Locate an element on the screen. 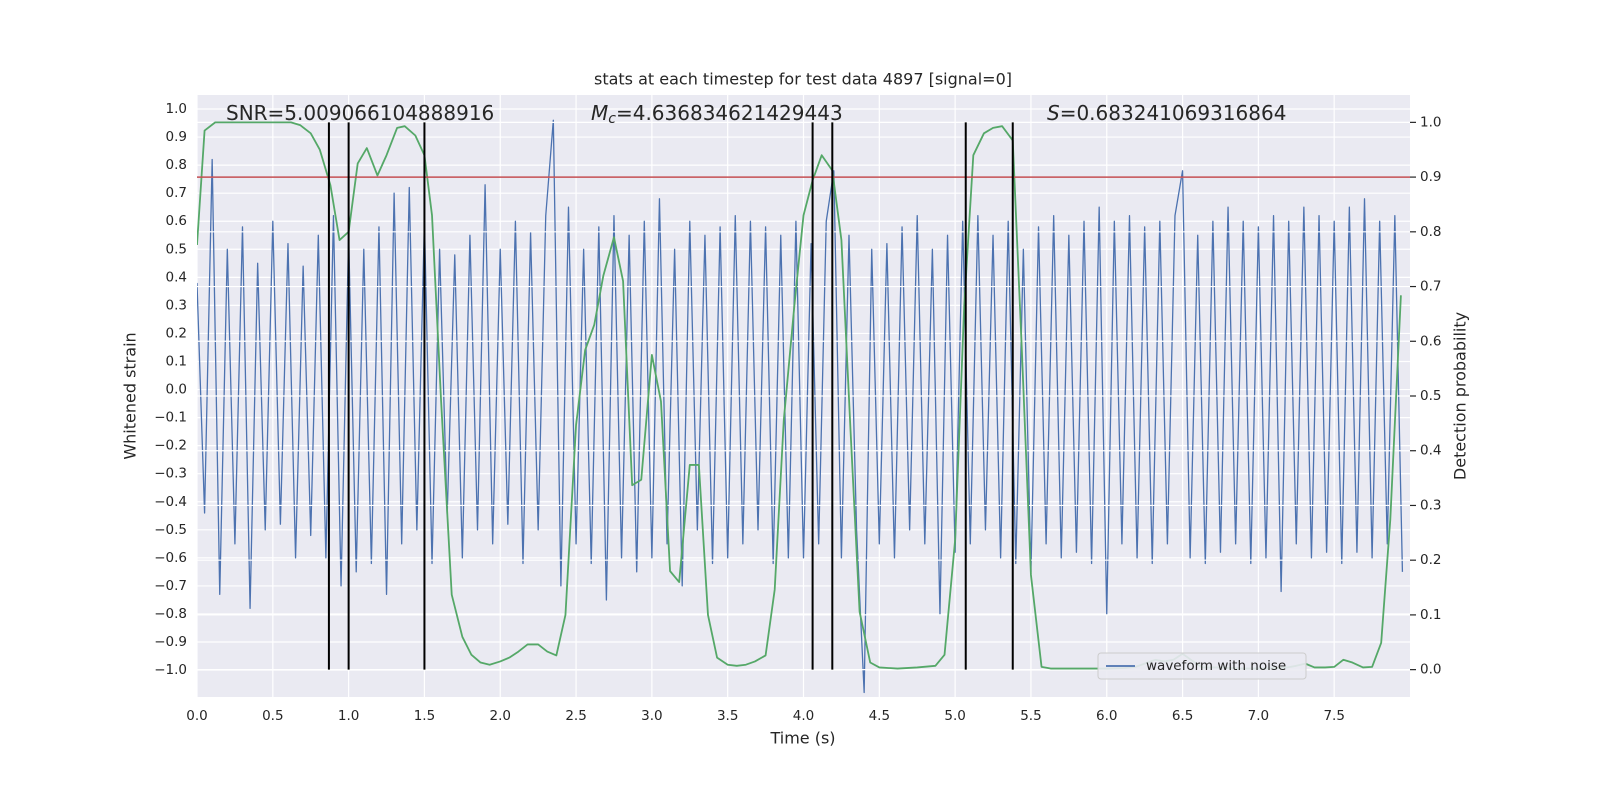  y2-tick-label: 0.6 is located at coordinates (1430, 341).